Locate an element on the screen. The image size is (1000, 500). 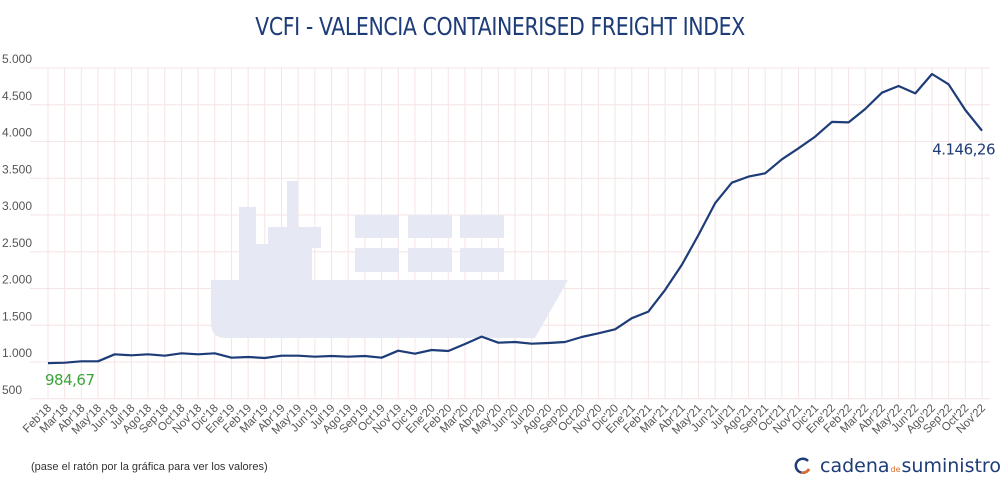
y-tick-label: 5.000 is located at coordinates (17, 59).